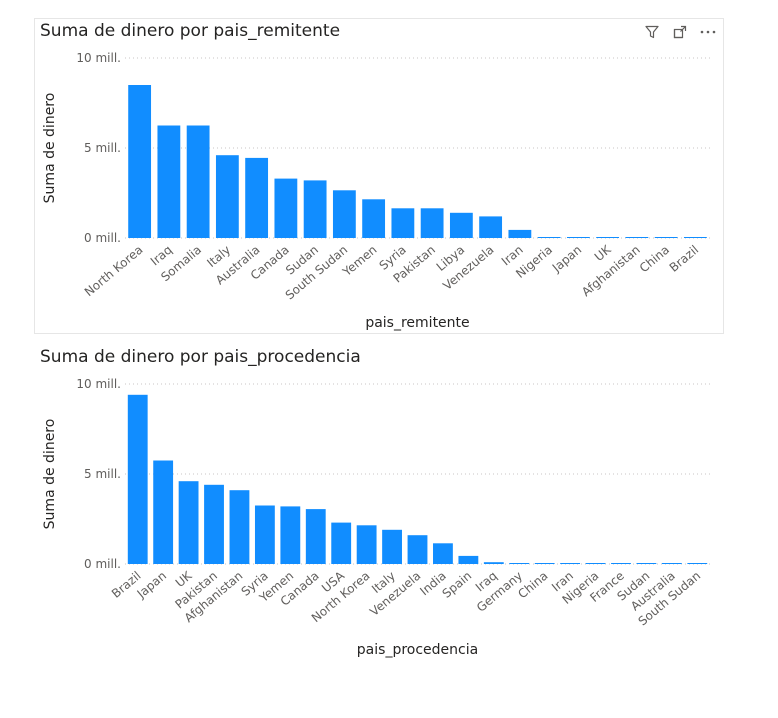 The height and width of the screenshot is (718, 778). I want to click on chart-title: Suma de dinero por pais_remitente, so click(190, 31).